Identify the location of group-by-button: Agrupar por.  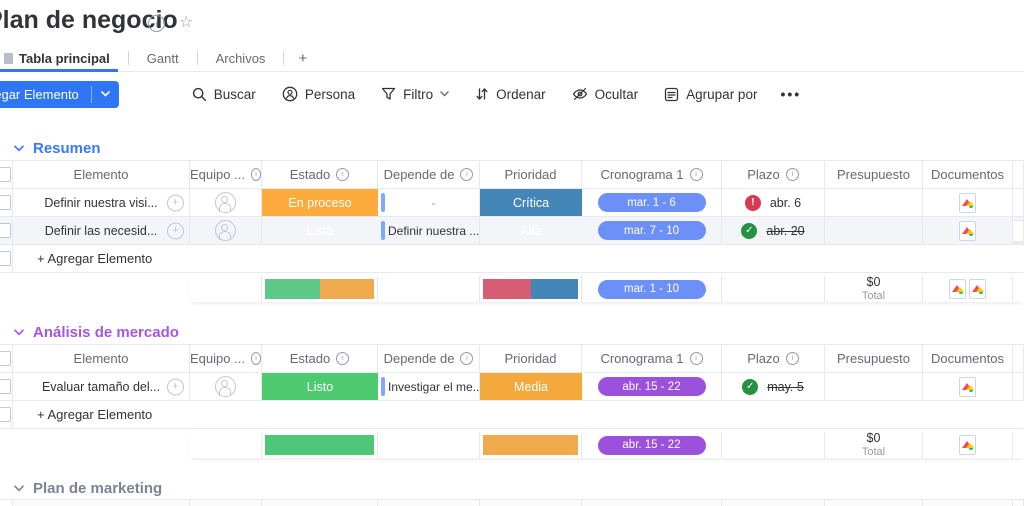
(710, 94).